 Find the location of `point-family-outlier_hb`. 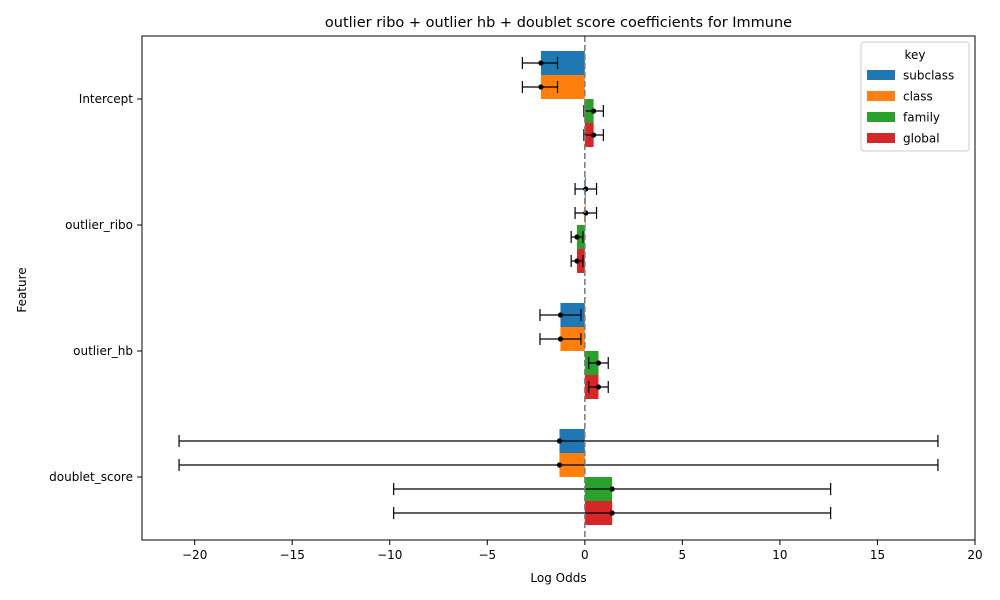

point-family-outlier_hb is located at coordinates (598, 363).